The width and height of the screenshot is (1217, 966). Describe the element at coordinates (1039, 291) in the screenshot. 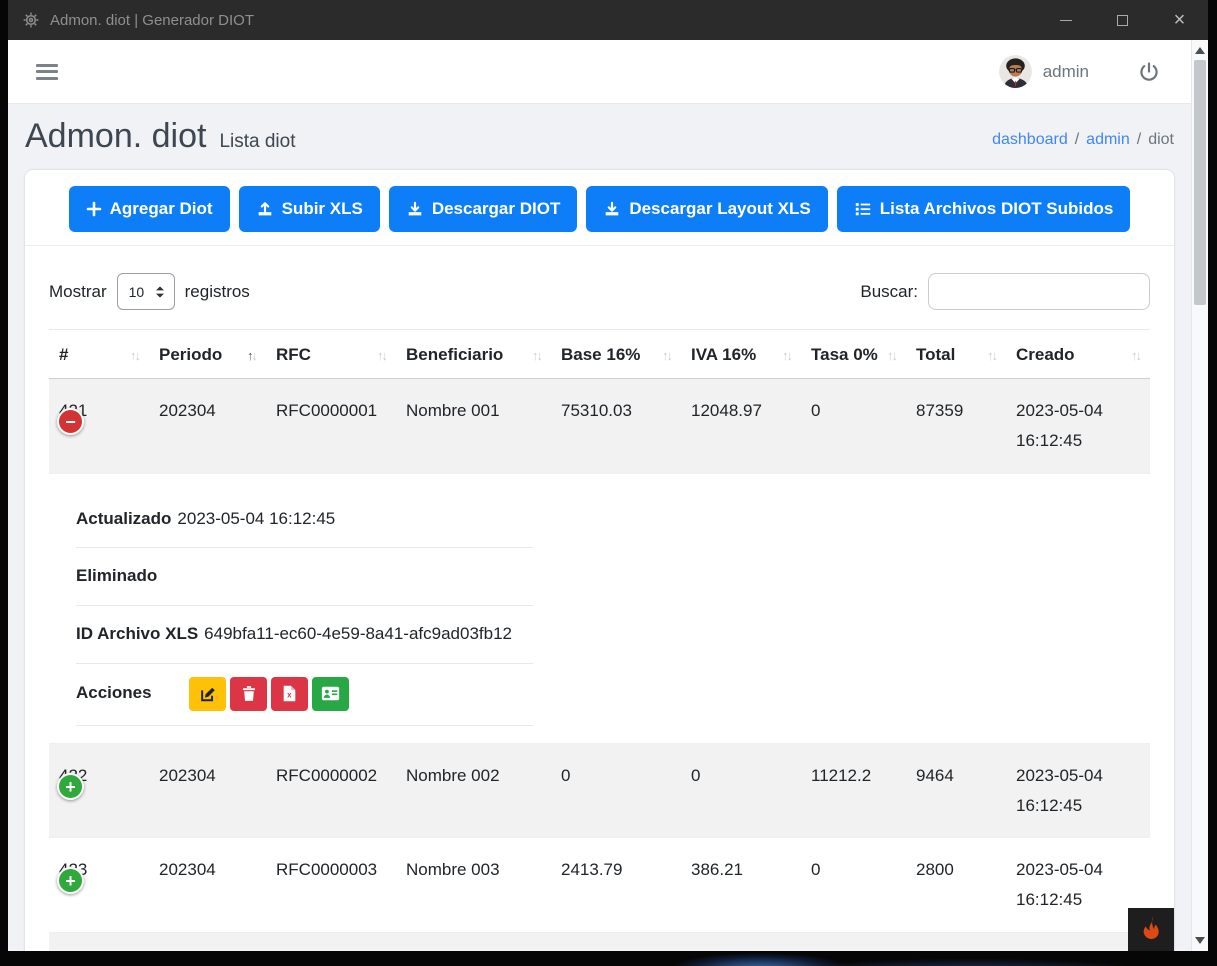

I see `search-input` at that location.